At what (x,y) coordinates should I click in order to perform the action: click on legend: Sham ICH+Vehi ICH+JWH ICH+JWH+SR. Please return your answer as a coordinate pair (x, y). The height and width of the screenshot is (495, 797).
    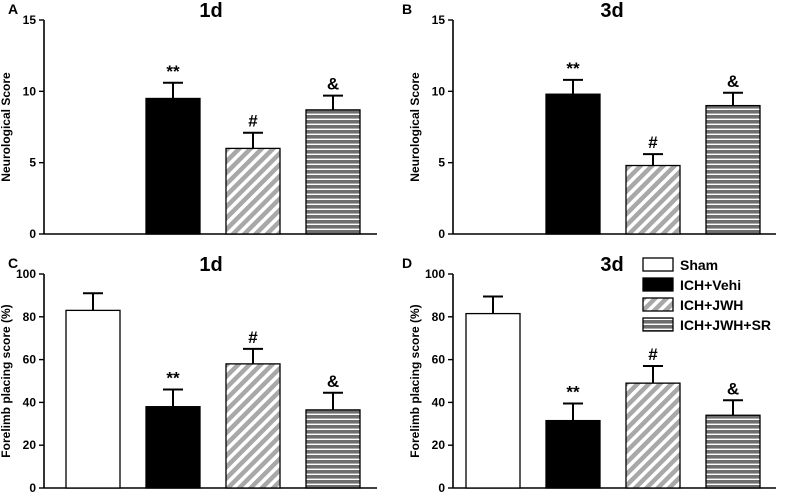
    Looking at the image, I should click on (706, 295).